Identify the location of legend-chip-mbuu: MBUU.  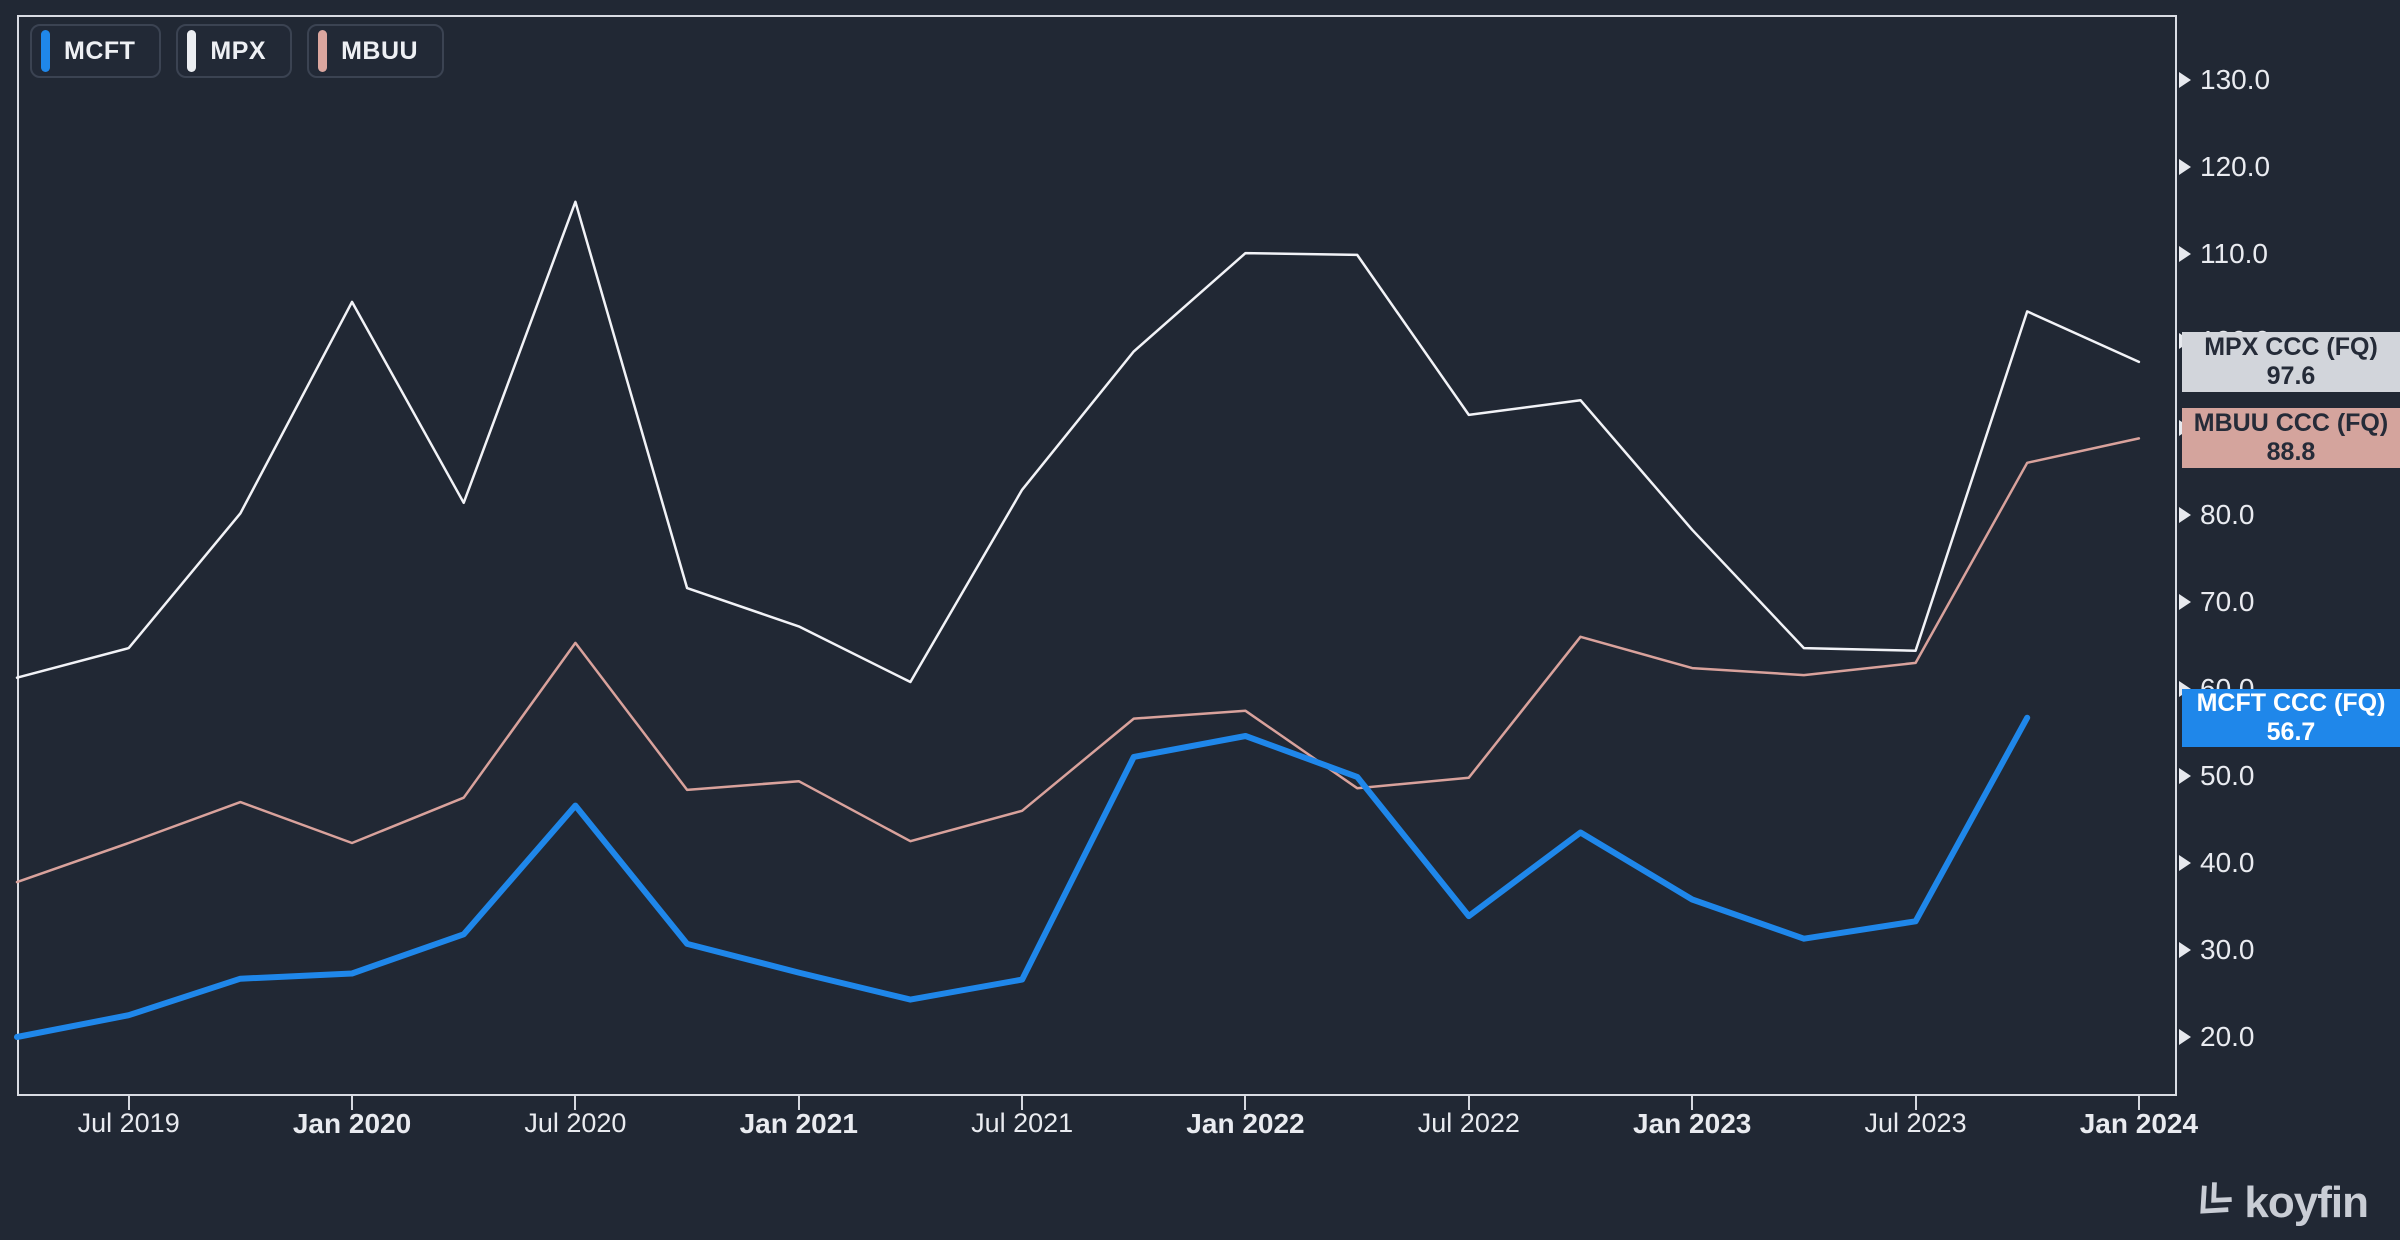
(376, 51).